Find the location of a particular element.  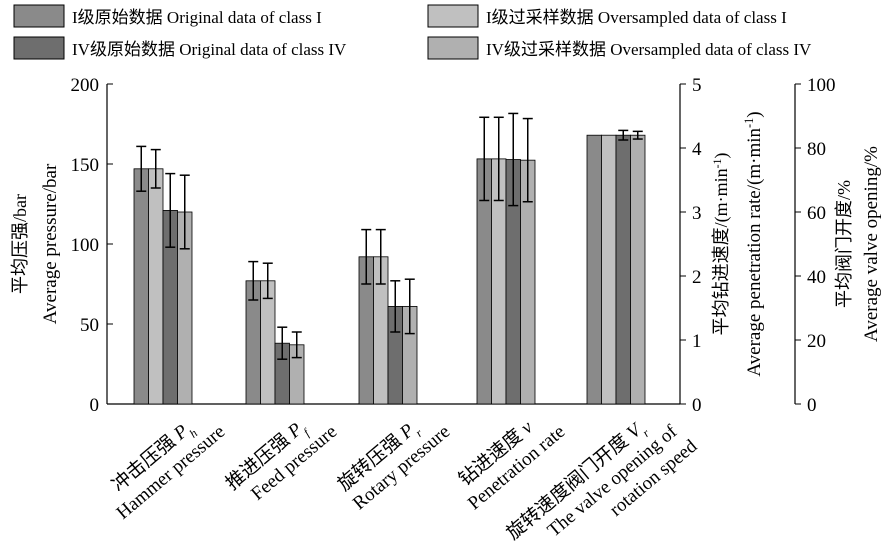

bar-cat5-series1 is located at coordinates (594, 269).